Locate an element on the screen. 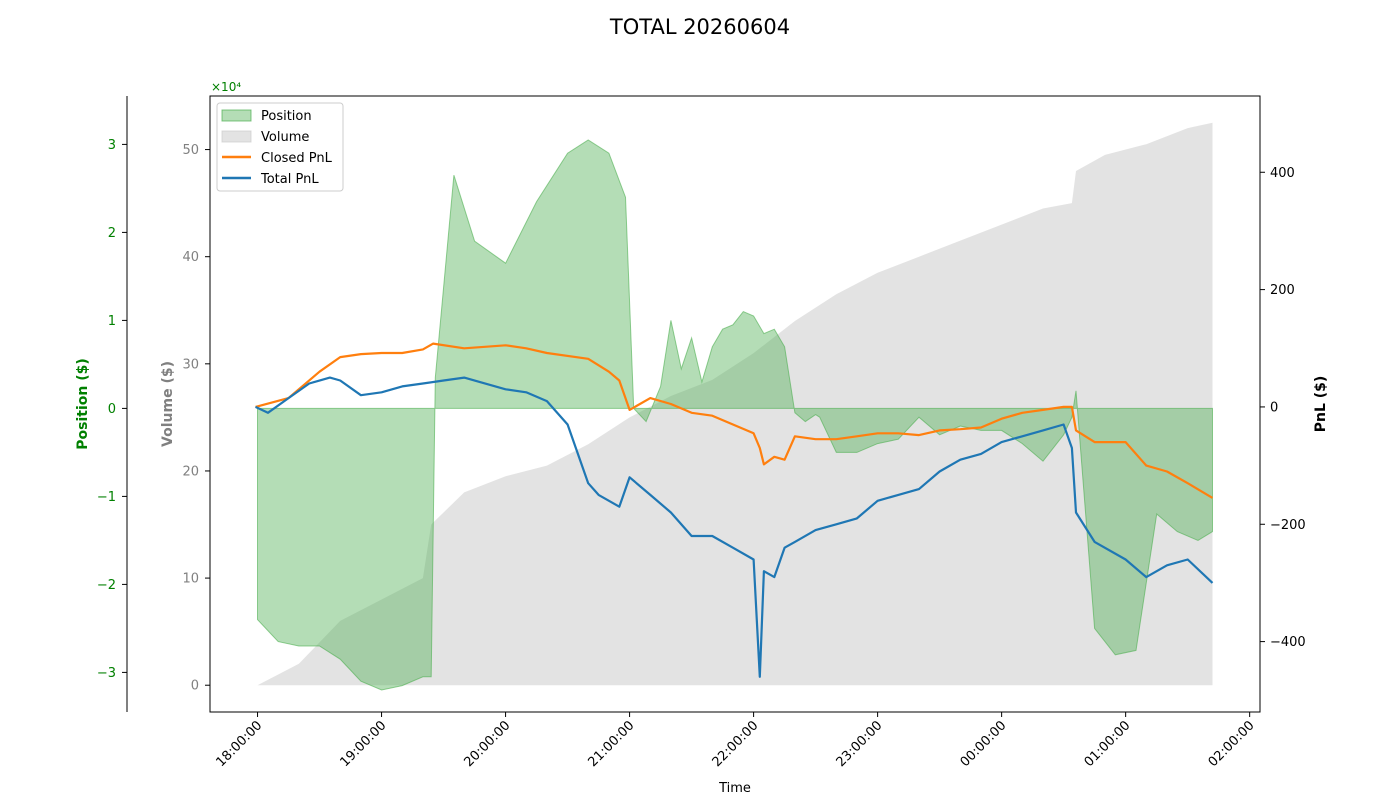 This screenshot has width=1400, height=800. position-tick-label: 0 is located at coordinates (112, 409).